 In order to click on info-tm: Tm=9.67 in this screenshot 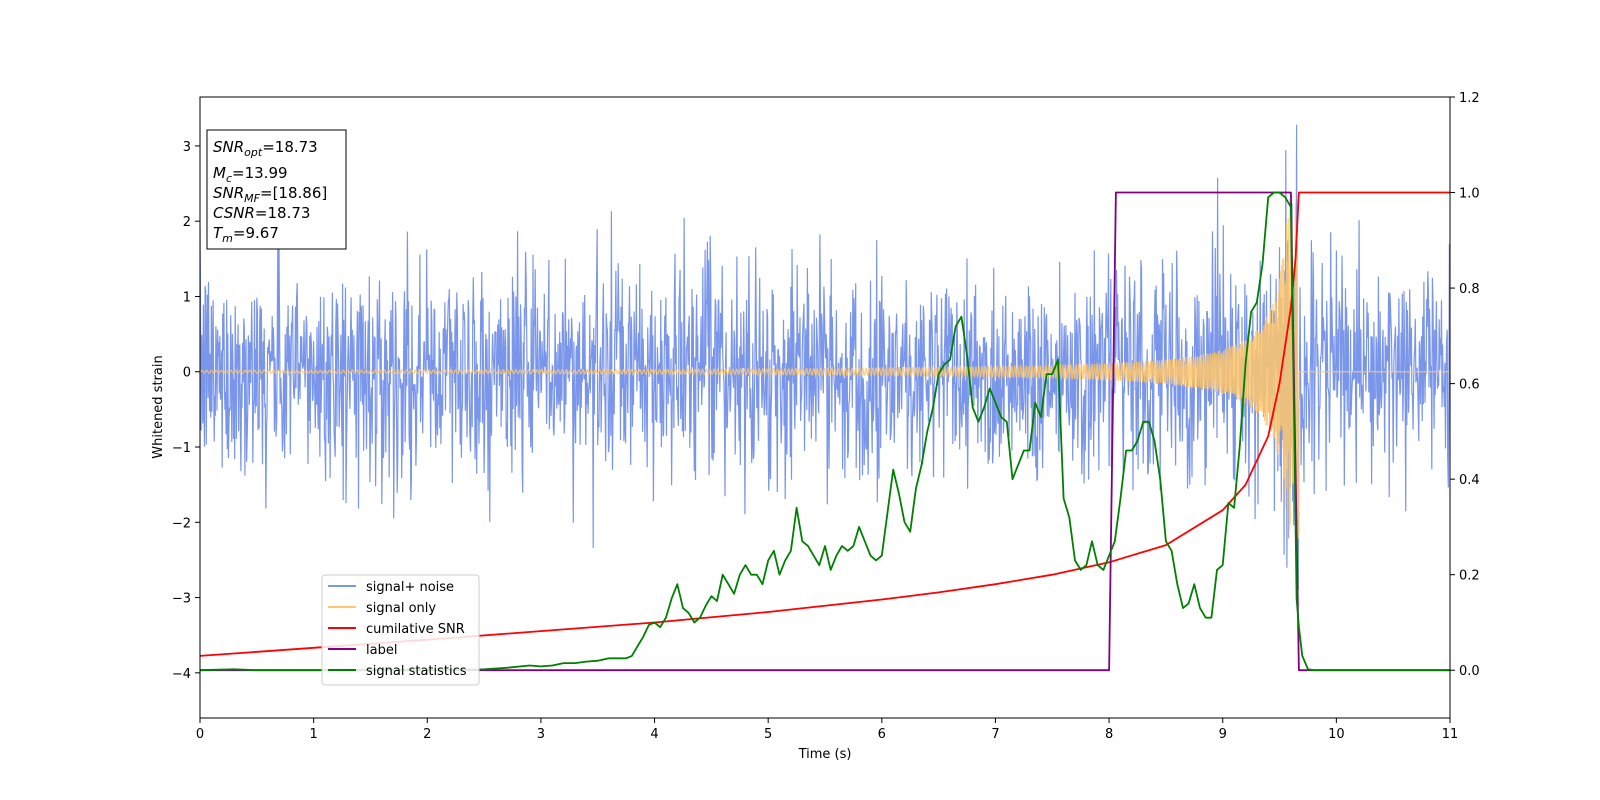, I will do `click(246, 234)`.